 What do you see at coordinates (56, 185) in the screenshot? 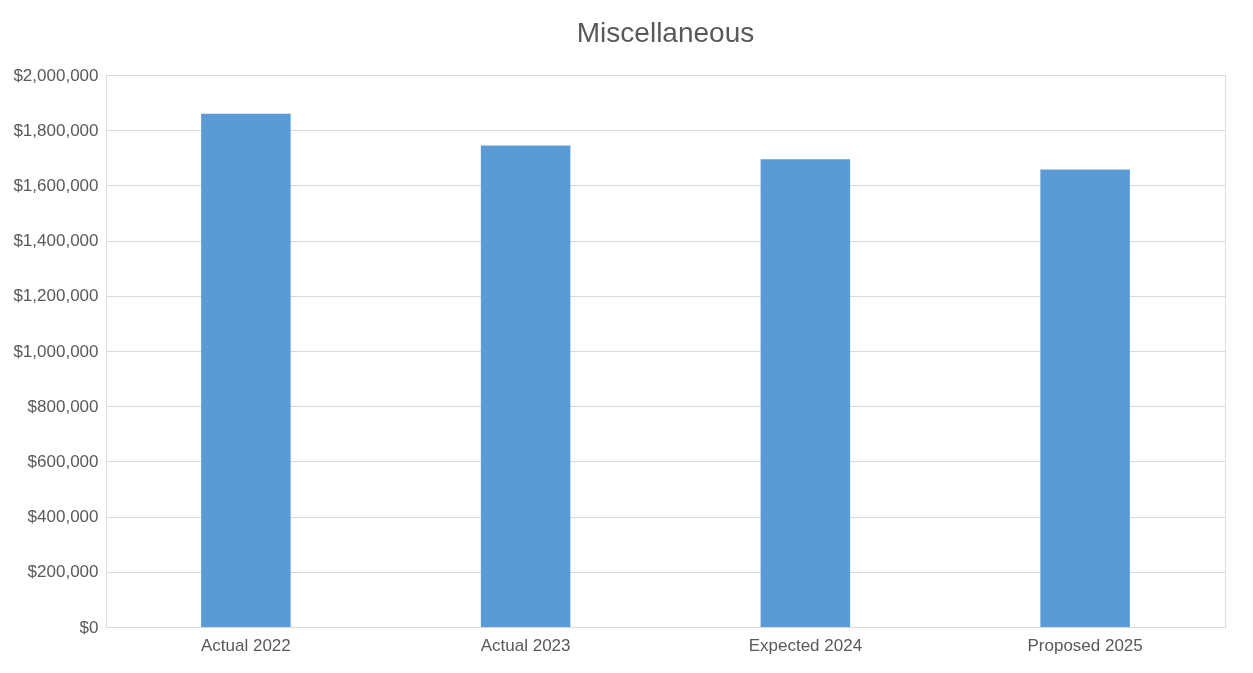
I see `y-tick-label: $1,600,000` at bounding box center [56, 185].